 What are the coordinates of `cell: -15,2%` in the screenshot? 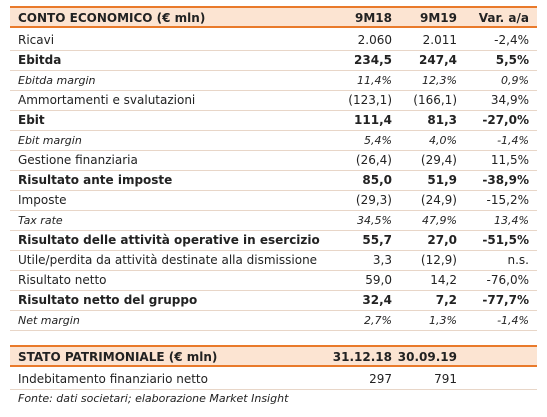 It's located at (507, 200).